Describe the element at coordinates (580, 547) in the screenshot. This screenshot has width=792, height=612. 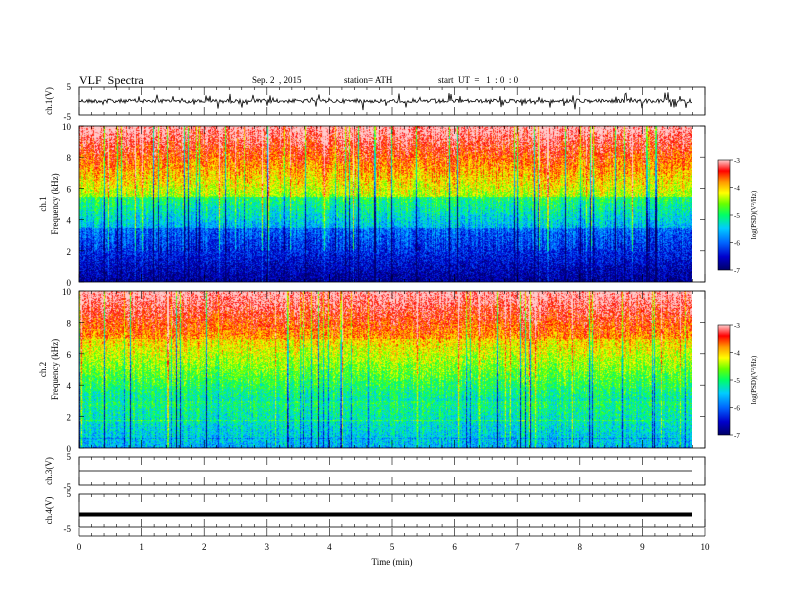
I see `x-tick-label: 8` at that location.